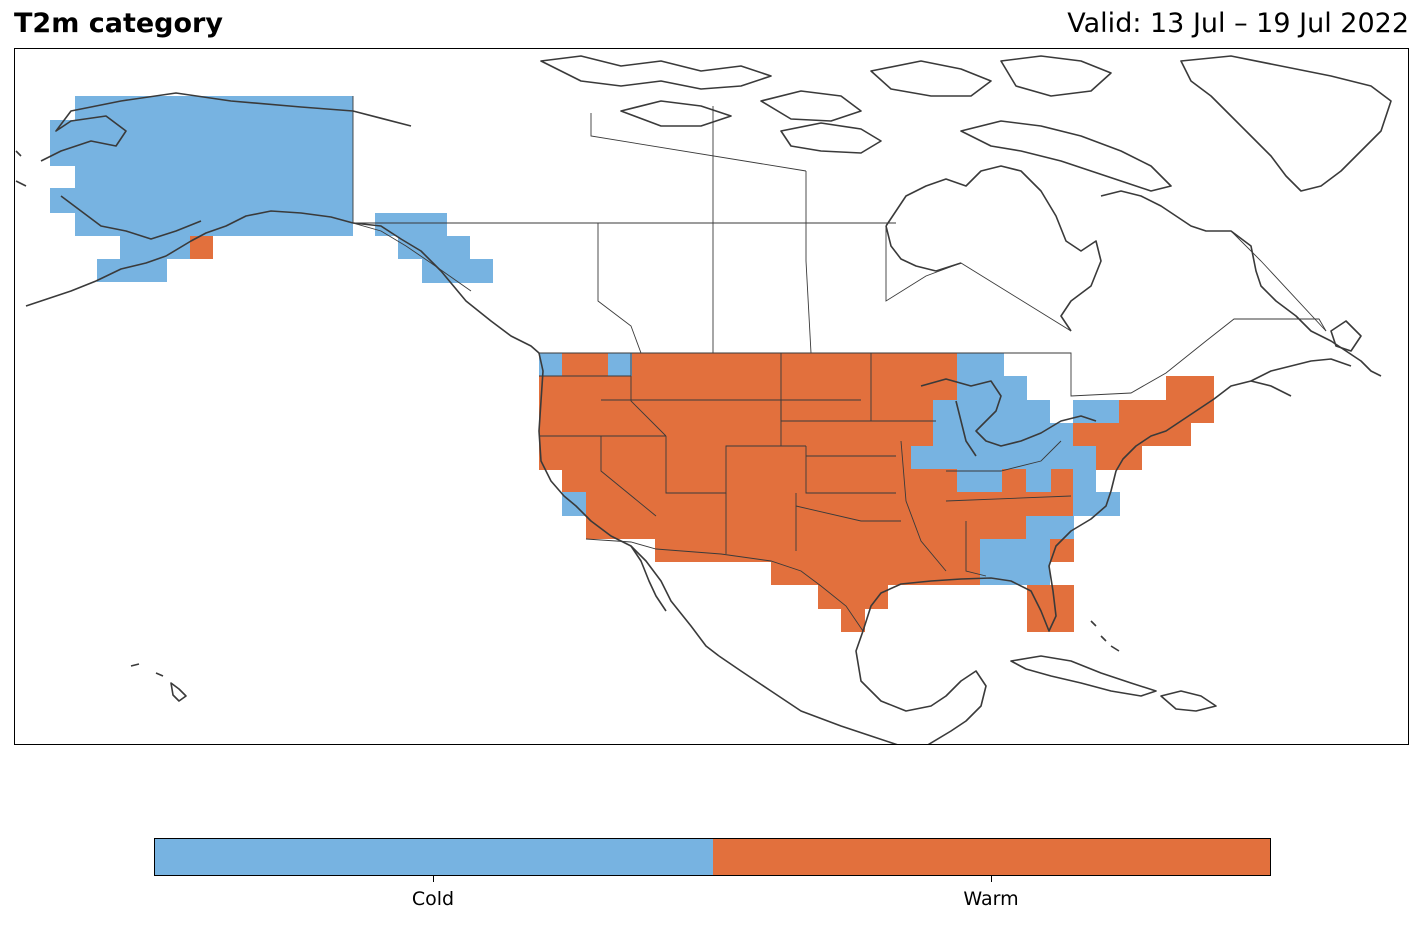 This screenshot has height=926, width=1425. Describe the element at coordinates (725, 458) in the screenshot. I see `warm-cell-row4` at that location.